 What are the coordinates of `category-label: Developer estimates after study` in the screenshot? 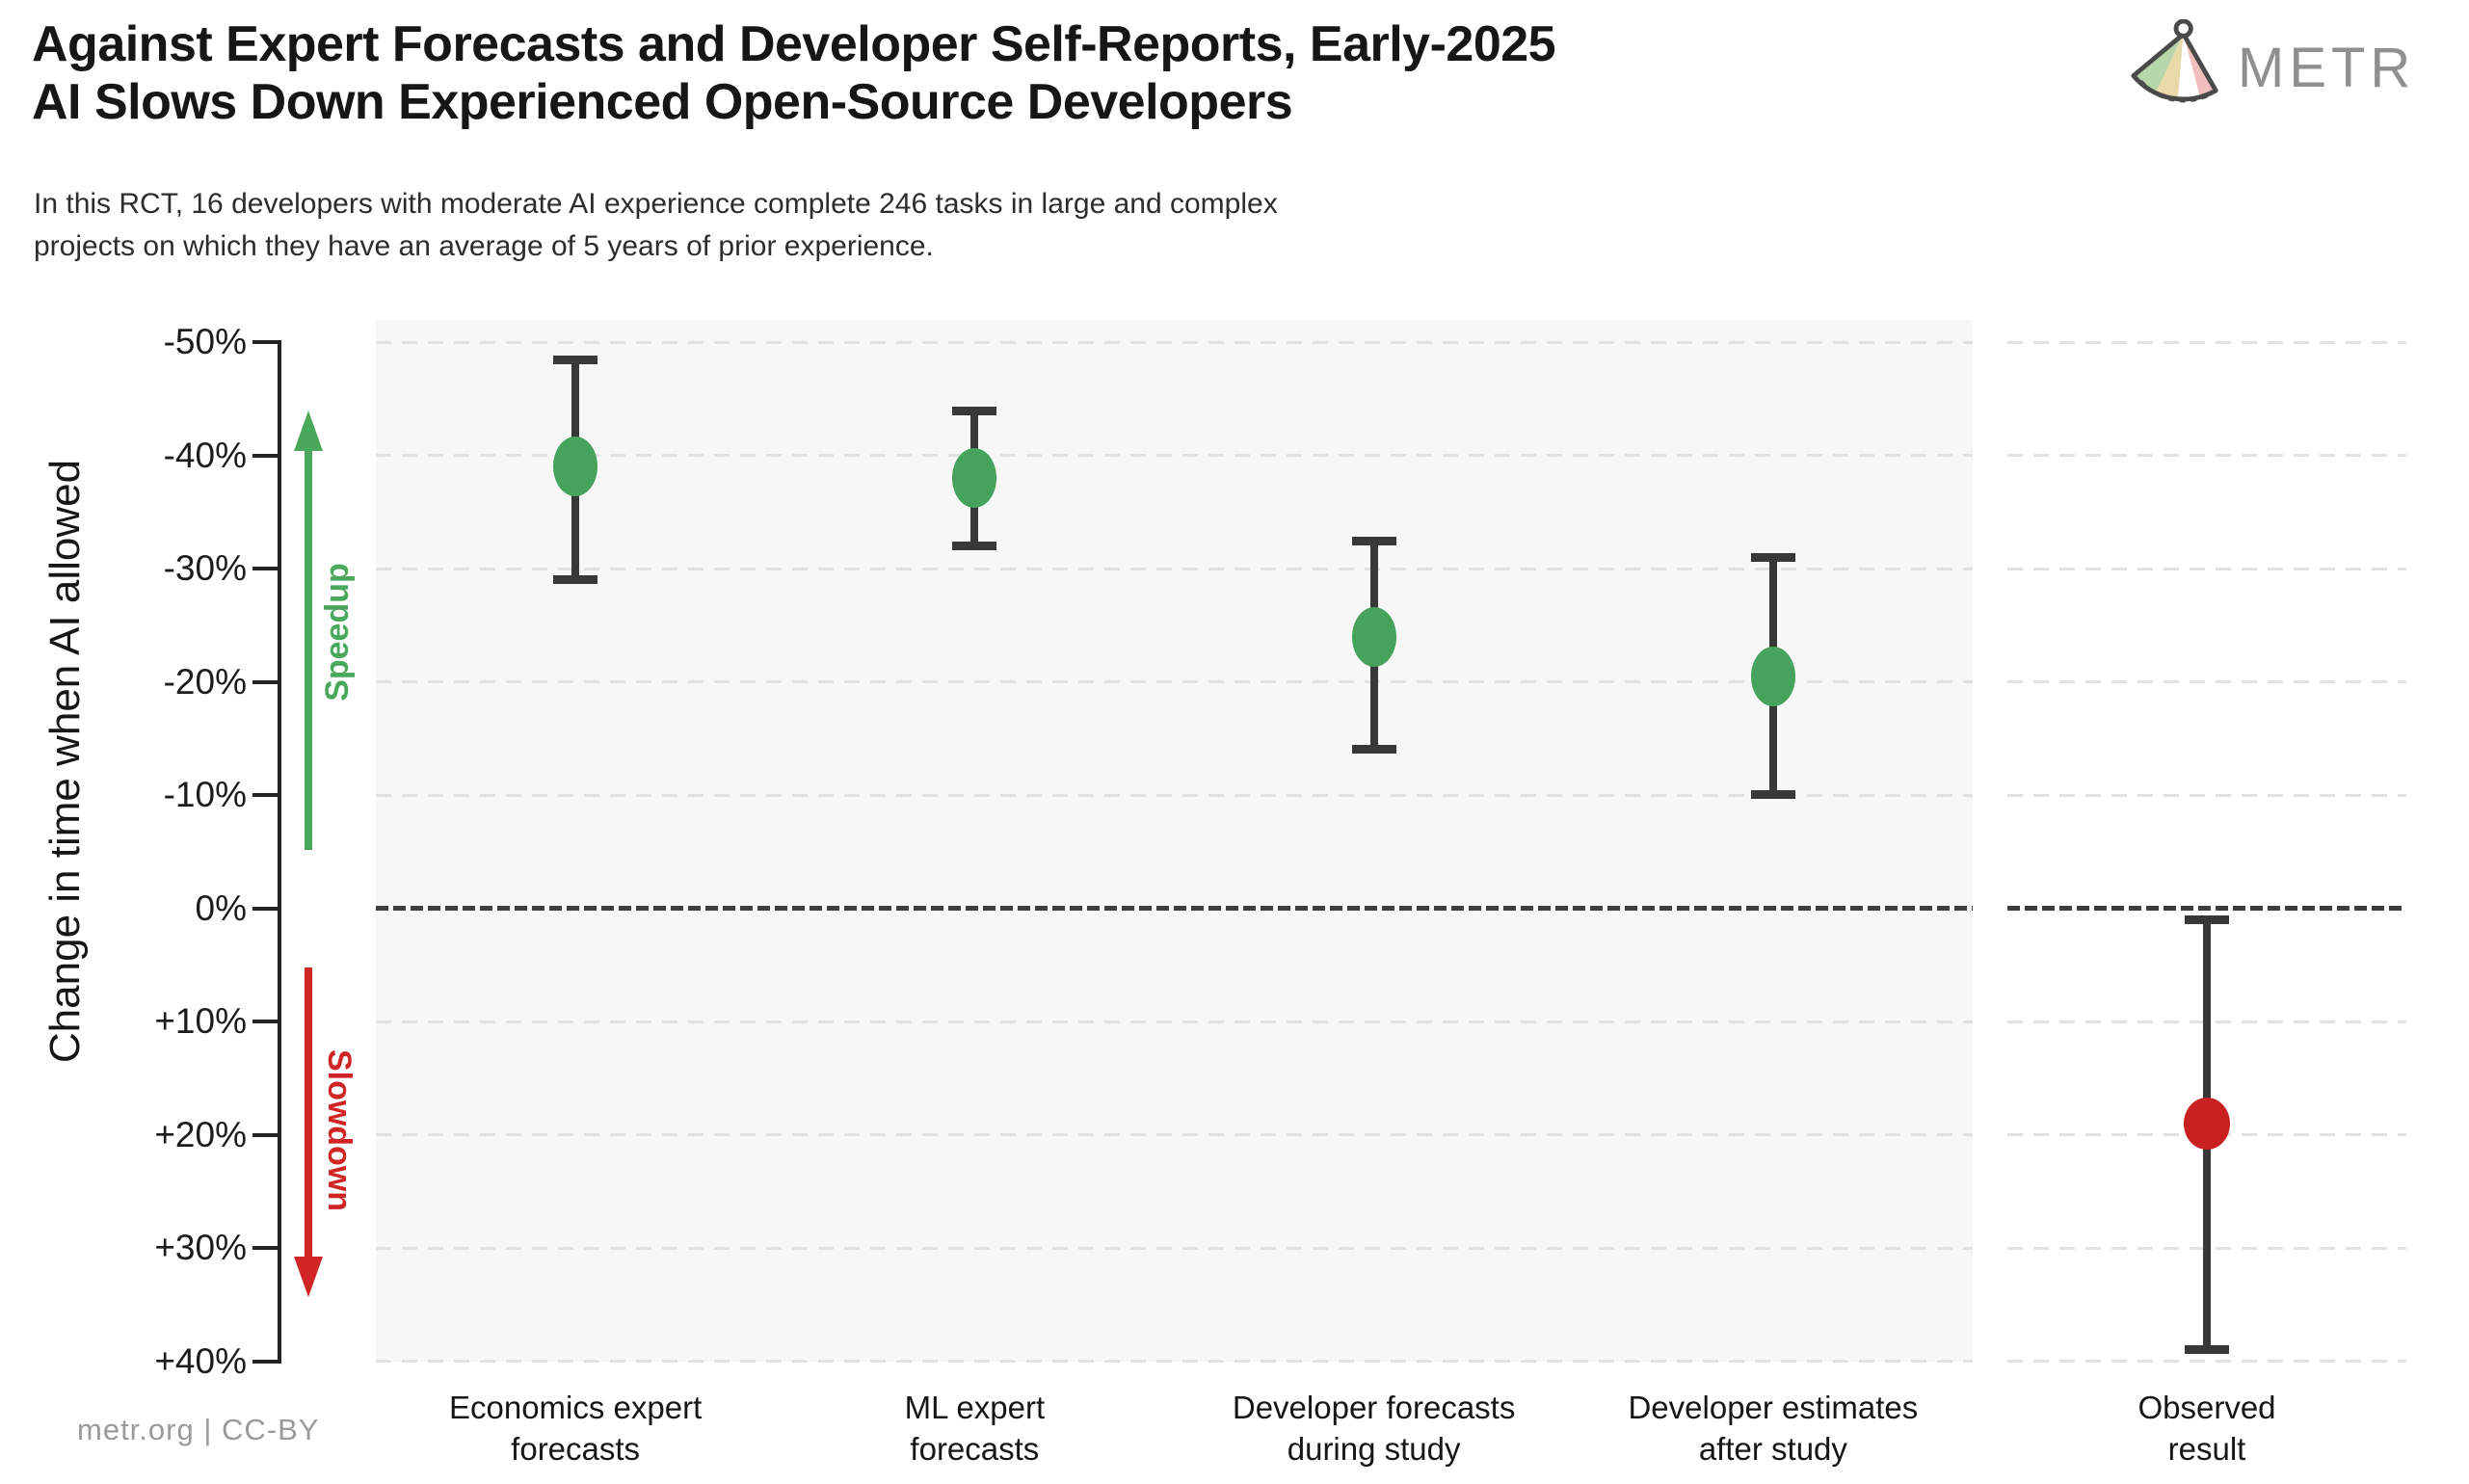 It's located at (1773, 1428).